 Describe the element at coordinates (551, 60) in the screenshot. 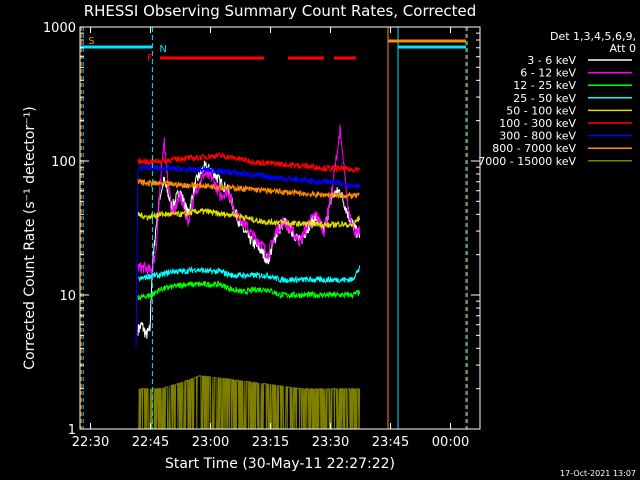

I see `legend-label: 3 - 6 keV` at that location.